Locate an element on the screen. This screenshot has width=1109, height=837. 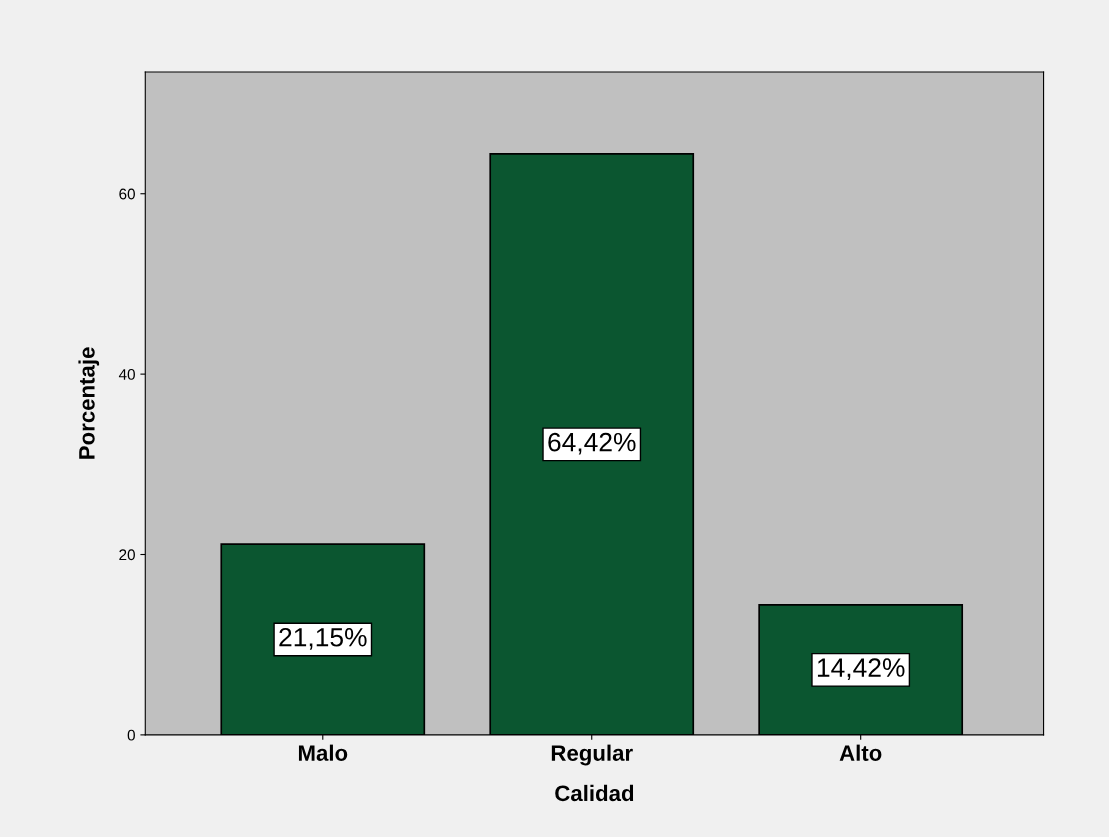
y-tick-label: 20 is located at coordinates (127, 555).